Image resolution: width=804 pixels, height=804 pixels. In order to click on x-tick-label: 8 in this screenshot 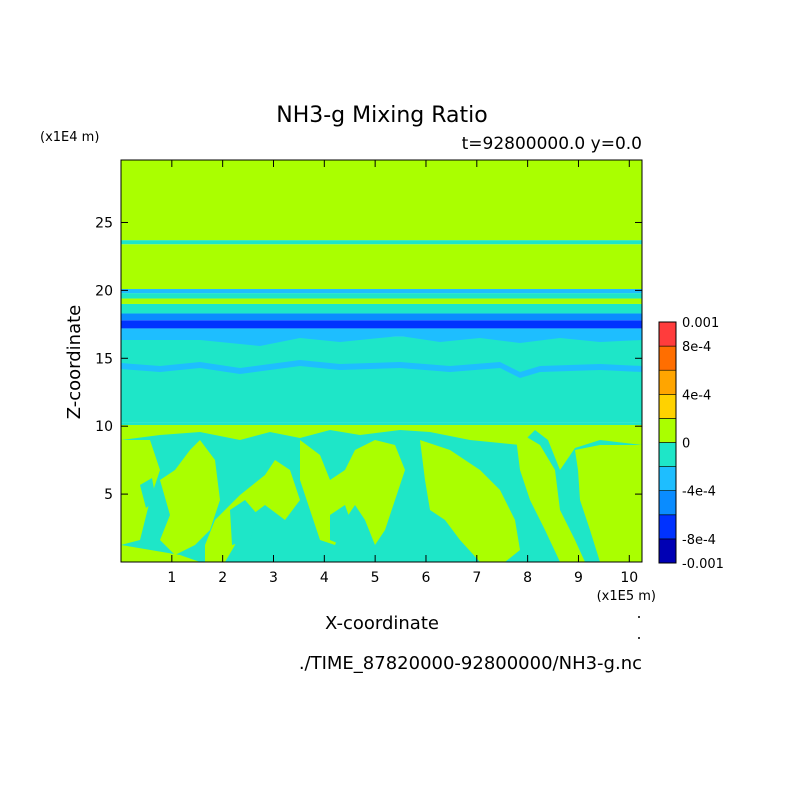, I will do `click(527, 578)`.